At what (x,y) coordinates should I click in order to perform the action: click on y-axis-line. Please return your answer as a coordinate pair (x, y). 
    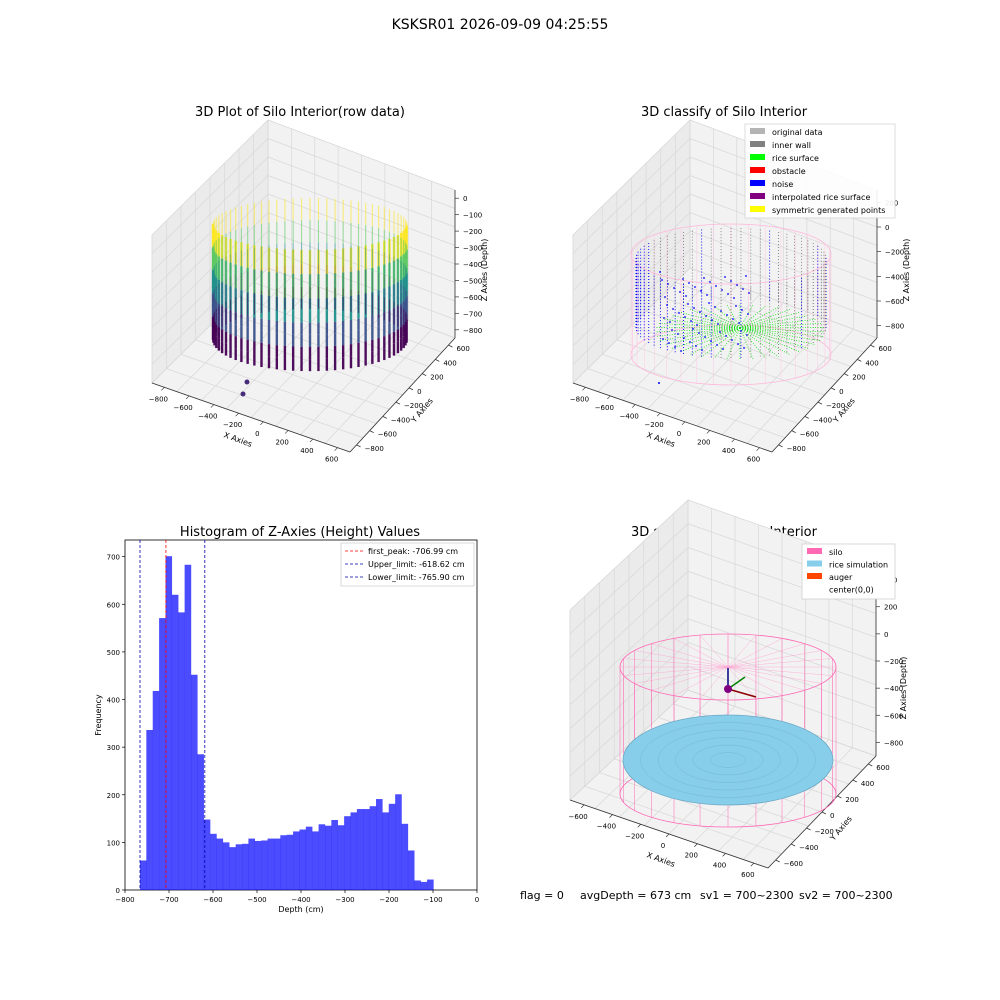
    Looking at the image, I should click on (824, 395).